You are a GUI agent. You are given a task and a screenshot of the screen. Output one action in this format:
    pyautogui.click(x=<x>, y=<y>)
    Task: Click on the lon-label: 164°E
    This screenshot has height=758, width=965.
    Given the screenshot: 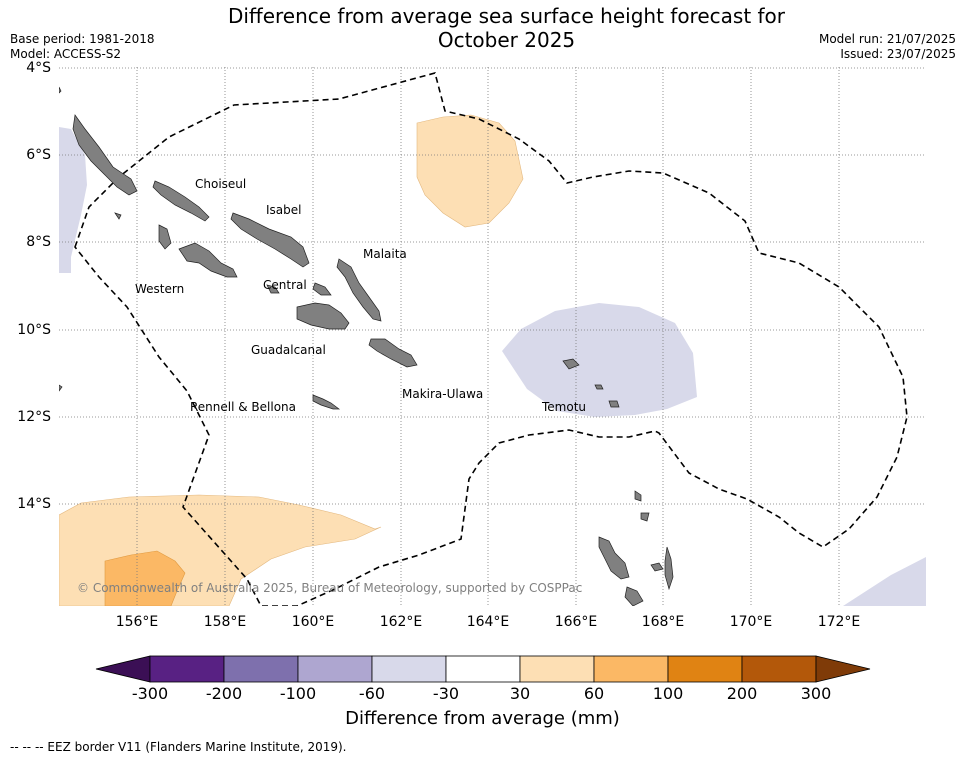 What is the action you would take?
    pyautogui.click(x=488, y=622)
    